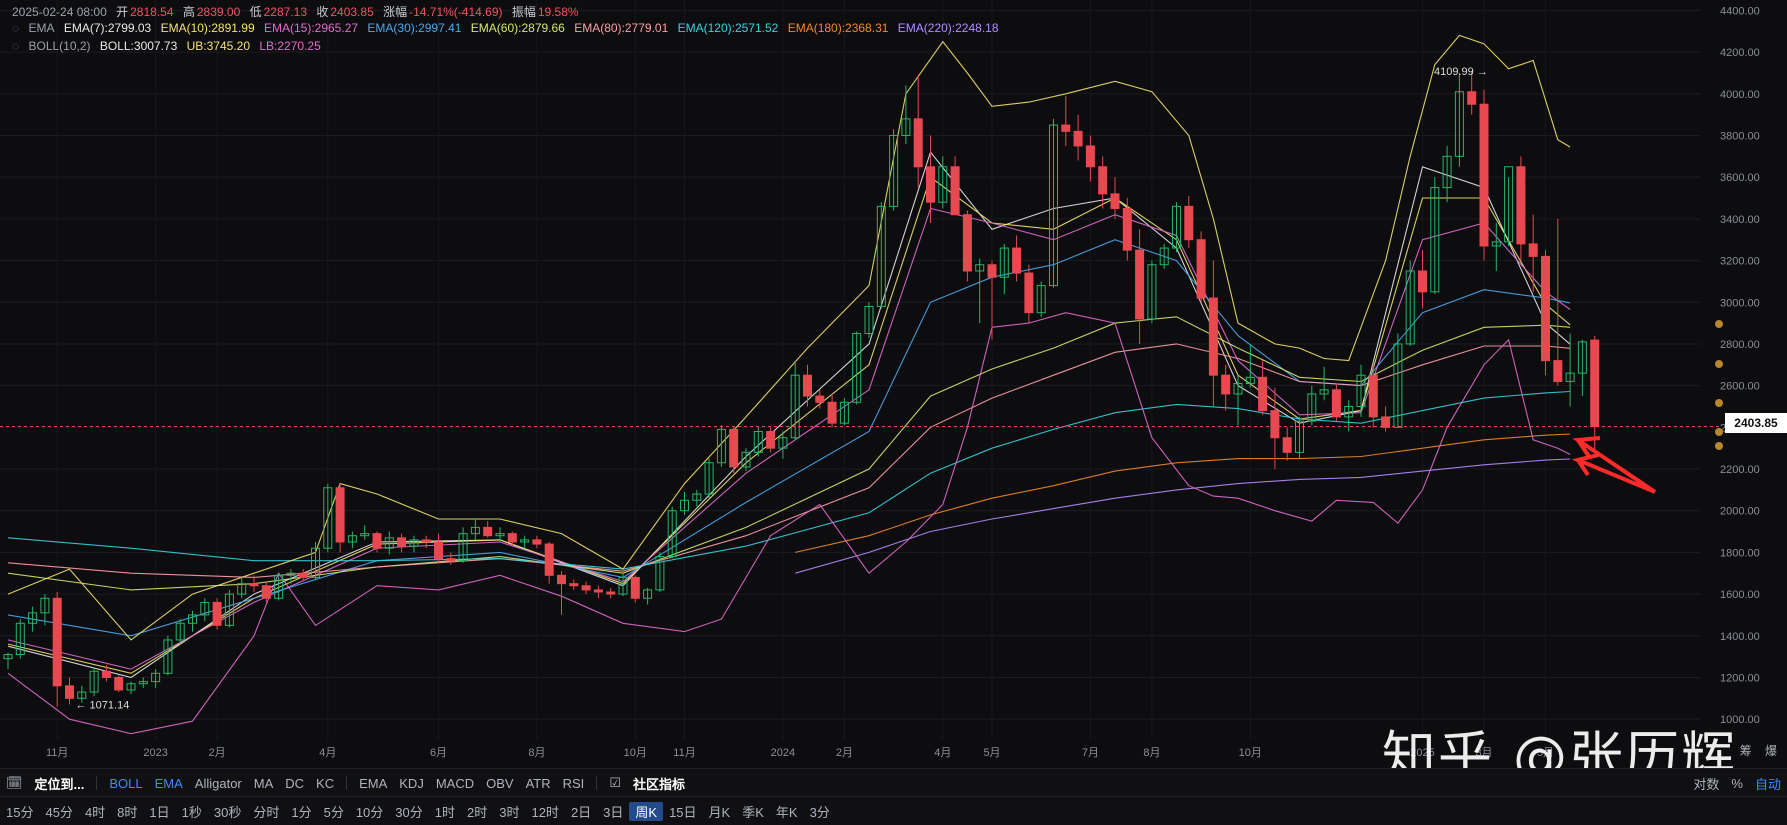  I want to click on calendar-icon: 🗓, so click(14, 782).